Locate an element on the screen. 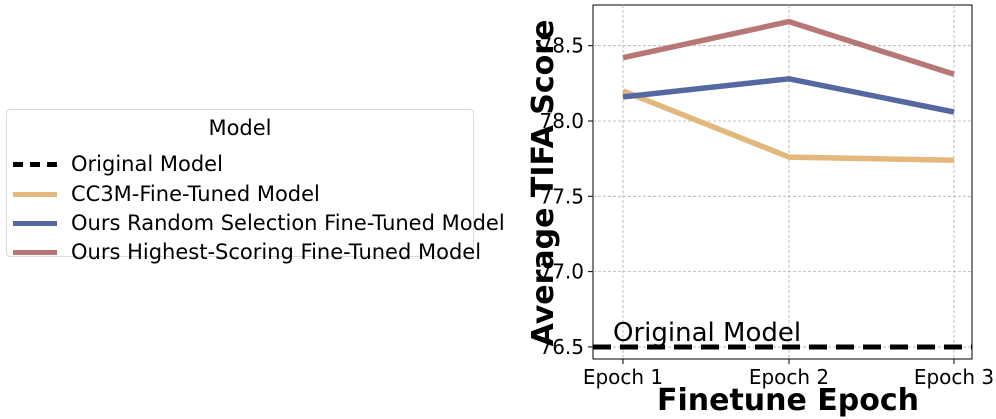  legend-item-random-selection: Ours Random Selection Fine-Tuned Model is located at coordinates (258, 223).